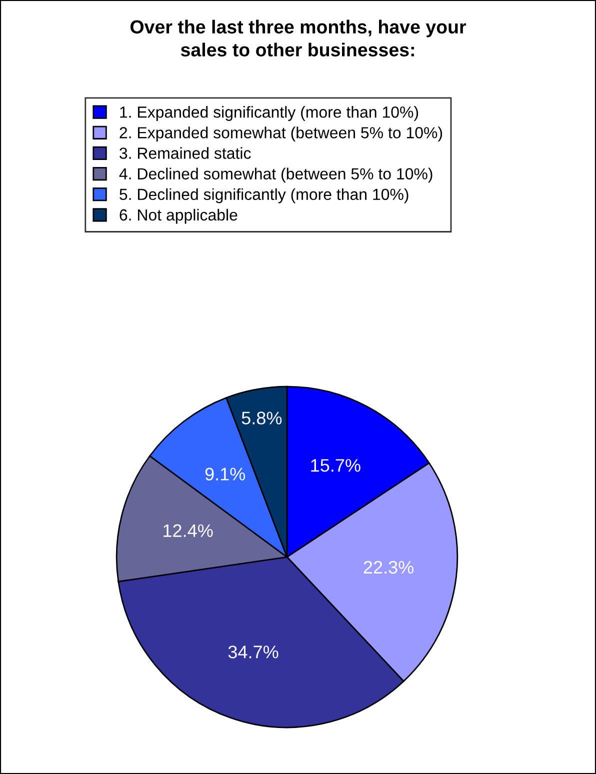  Describe the element at coordinates (335, 465) in the screenshot. I see `data-label: 15.7%` at that location.